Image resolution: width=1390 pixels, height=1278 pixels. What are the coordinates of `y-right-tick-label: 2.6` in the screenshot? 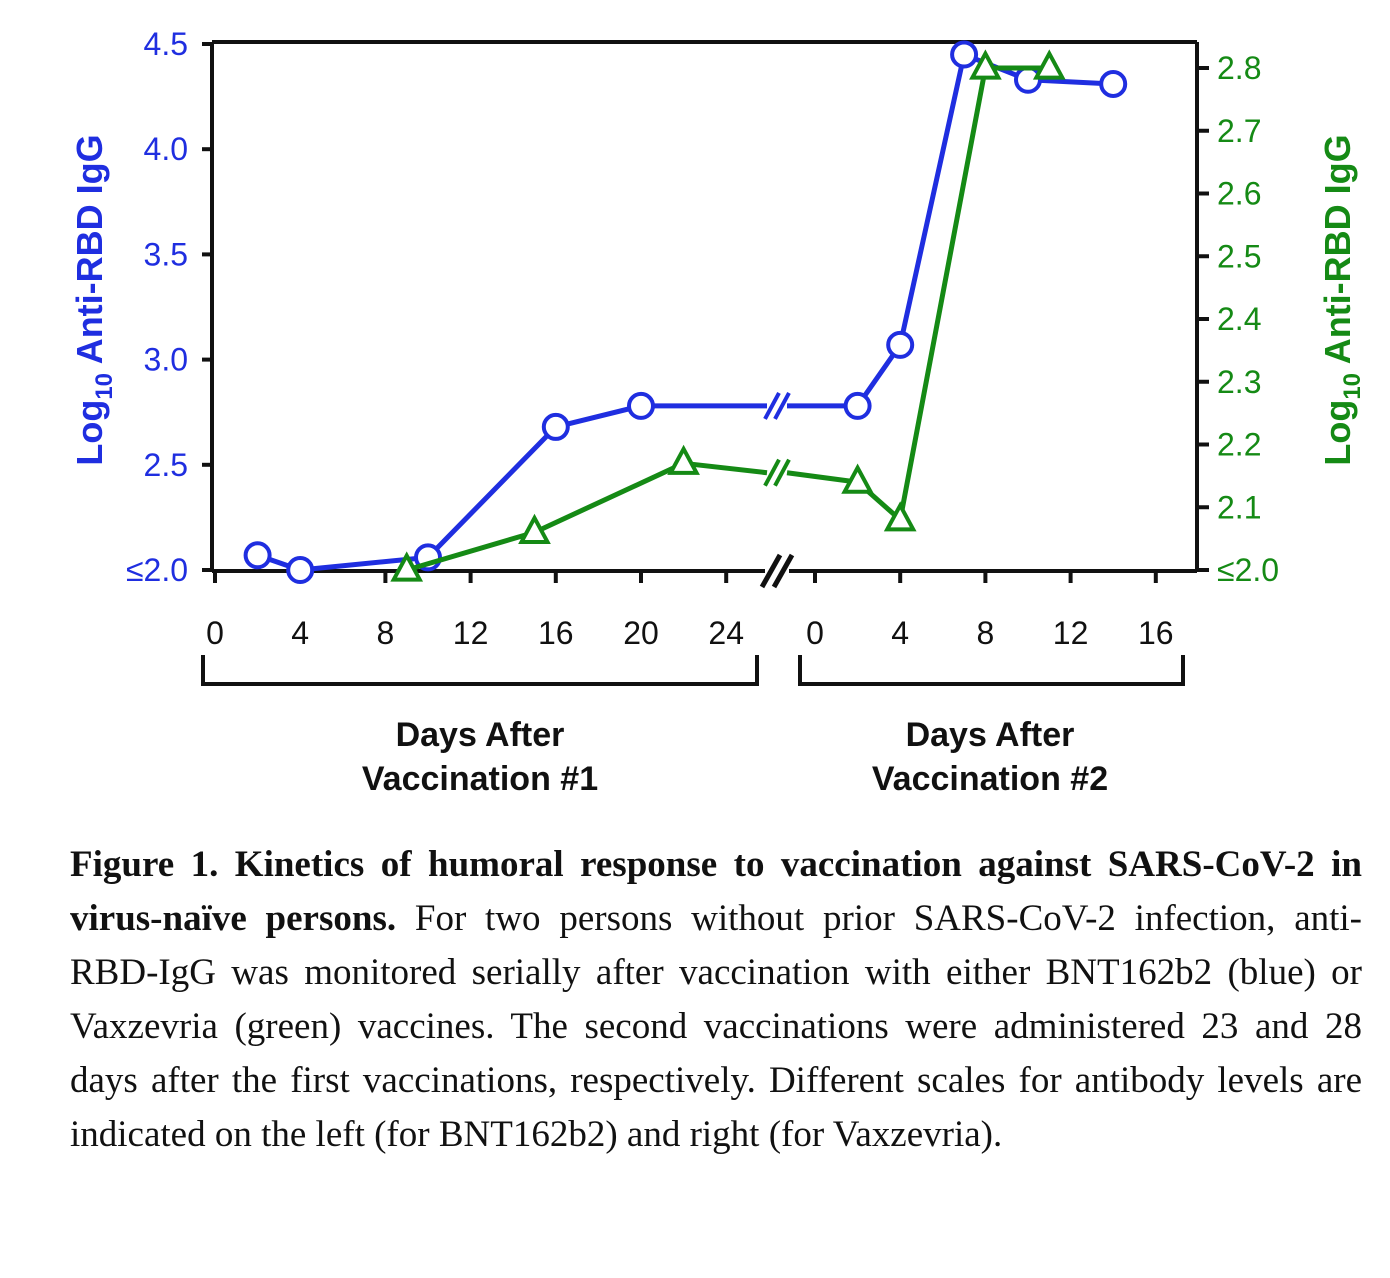 It's located at (1239, 194).